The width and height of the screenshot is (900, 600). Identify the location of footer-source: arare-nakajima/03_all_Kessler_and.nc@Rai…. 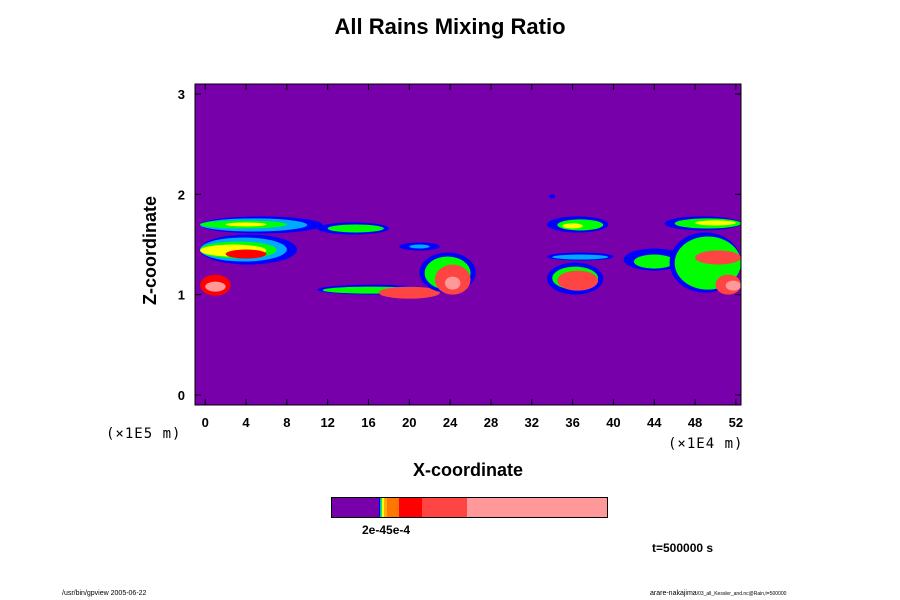
(718, 593).